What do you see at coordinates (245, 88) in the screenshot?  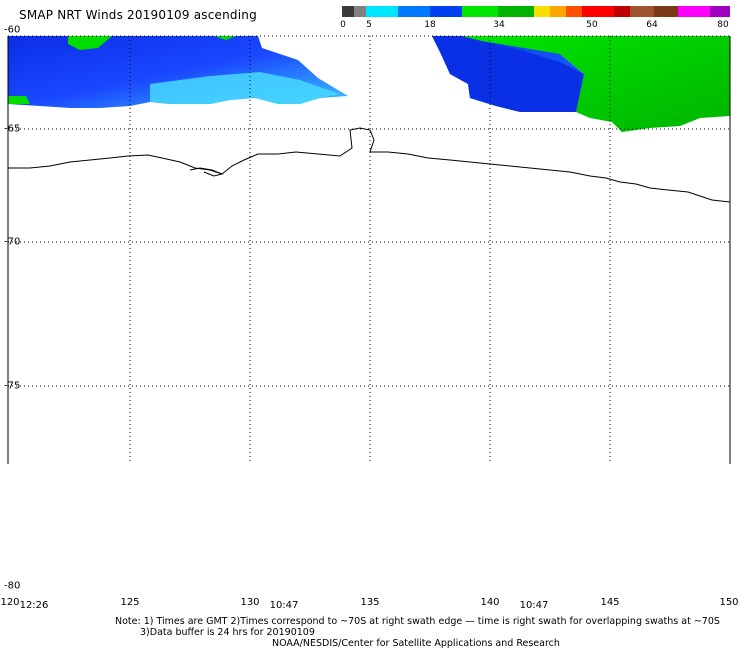 I see `wind-swath-left-cyan` at bounding box center [245, 88].